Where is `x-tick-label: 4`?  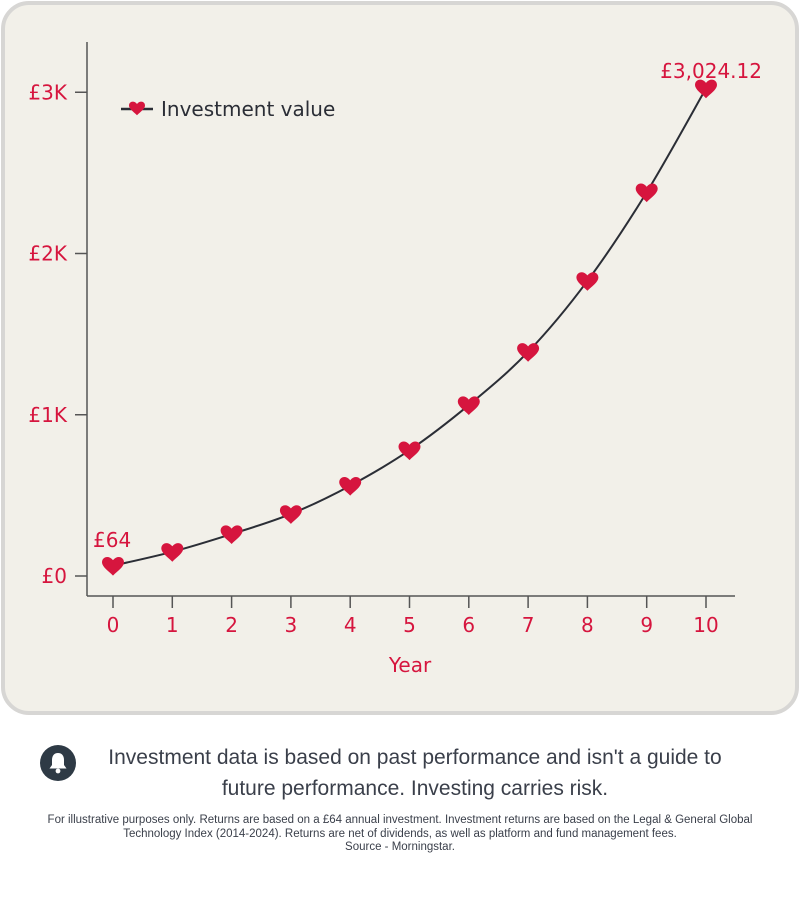
x-tick-label: 4 is located at coordinates (350, 625).